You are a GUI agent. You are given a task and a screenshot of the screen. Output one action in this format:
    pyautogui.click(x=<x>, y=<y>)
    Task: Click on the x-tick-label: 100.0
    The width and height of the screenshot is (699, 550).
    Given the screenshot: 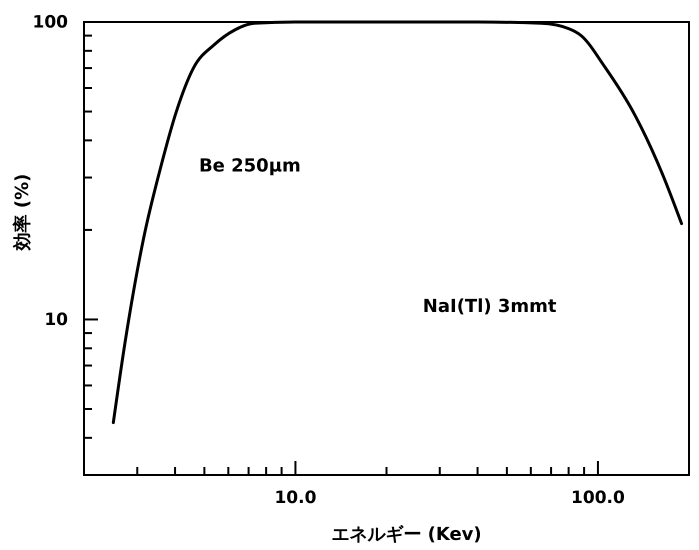 What is the action you would take?
    pyautogui.click(x=598, y=498)
    